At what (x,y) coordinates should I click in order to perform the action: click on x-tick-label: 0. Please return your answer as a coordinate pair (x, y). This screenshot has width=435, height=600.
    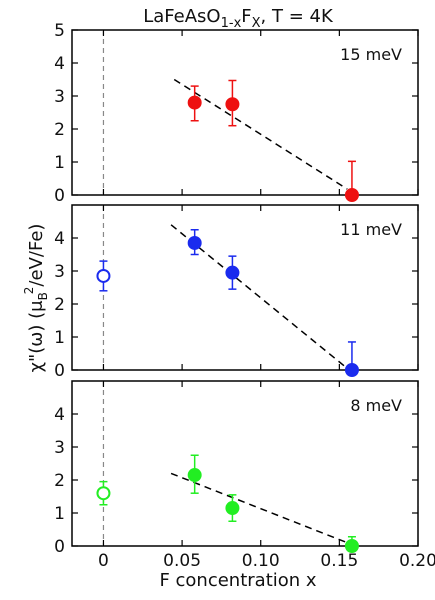
    Looking at the image, I should click on (103, 561).